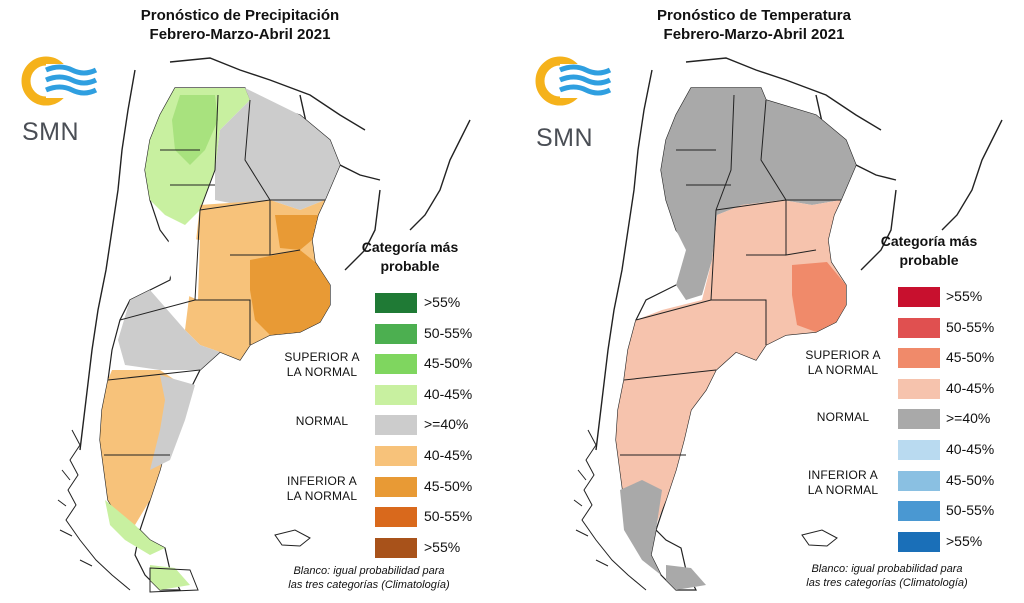 The image size is (1024, 603). Describe the element at coordinates (240, 15) in the screenshot. I see `title-line-1: Pronóstico de Precipitación` at that location.